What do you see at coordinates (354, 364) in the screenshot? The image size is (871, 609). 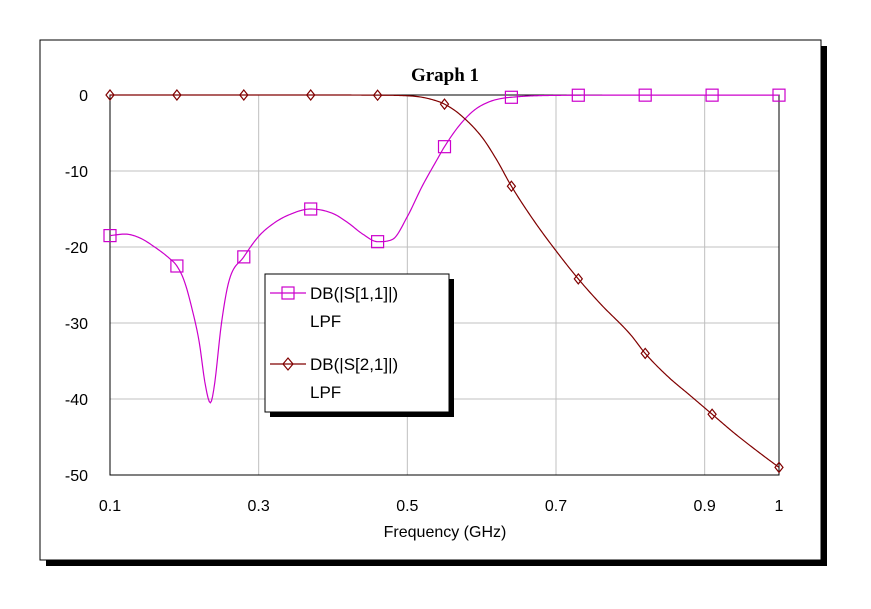 I see `legend-label-s21: DB(|S[2,1]|)` at bounding box center [354, 364].